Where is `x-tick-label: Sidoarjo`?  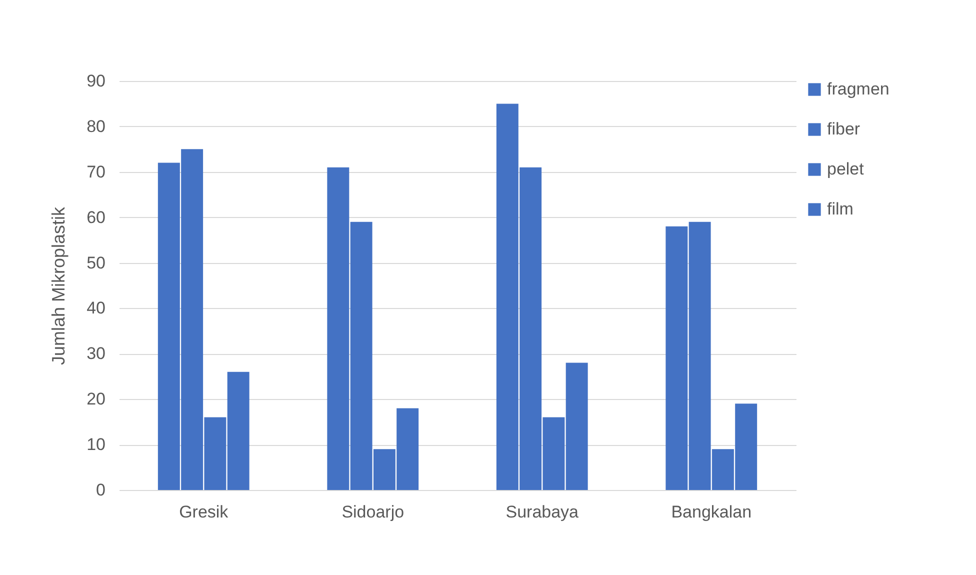
x-tick-label: Sidoarjo is located at coordinates (373, 512).